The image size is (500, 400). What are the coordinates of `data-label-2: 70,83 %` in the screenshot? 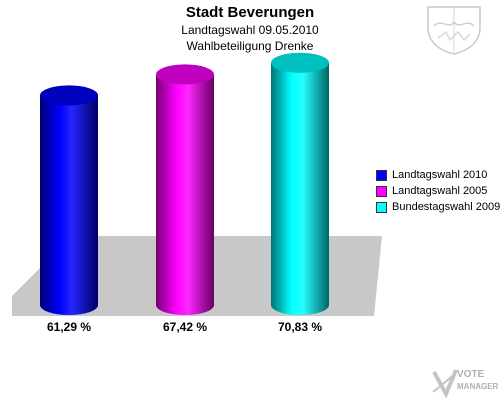 It's located at (300, 327).